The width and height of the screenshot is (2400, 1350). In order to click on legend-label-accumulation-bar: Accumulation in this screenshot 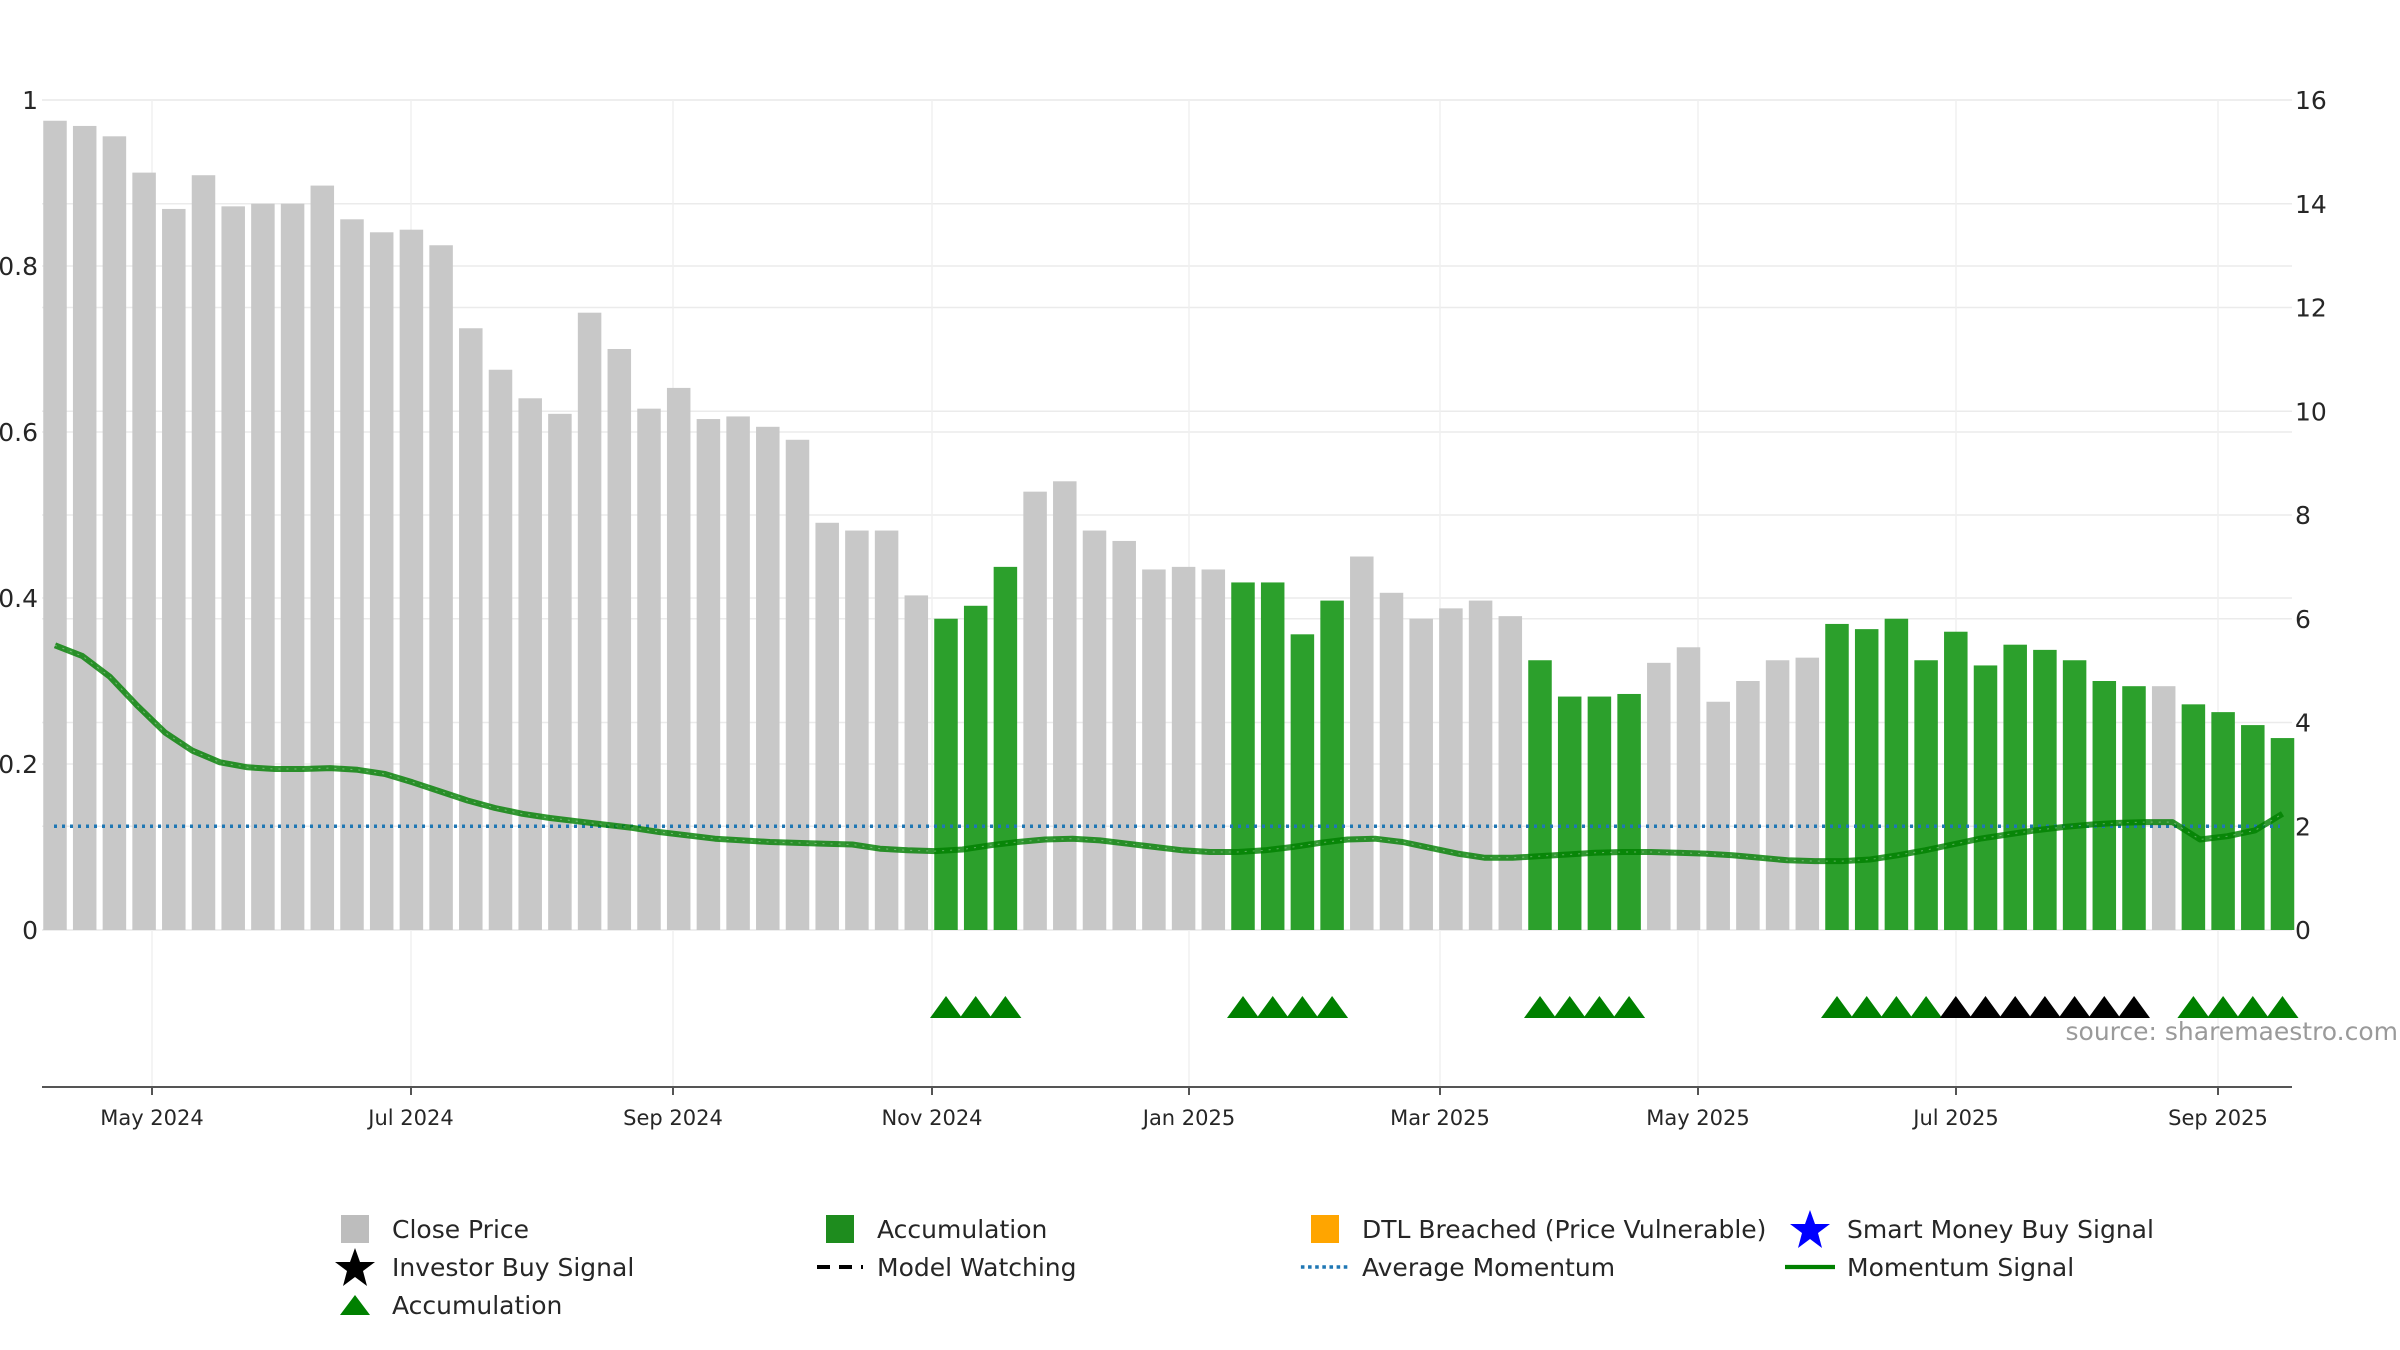, I will do `click(962, 1229)`.